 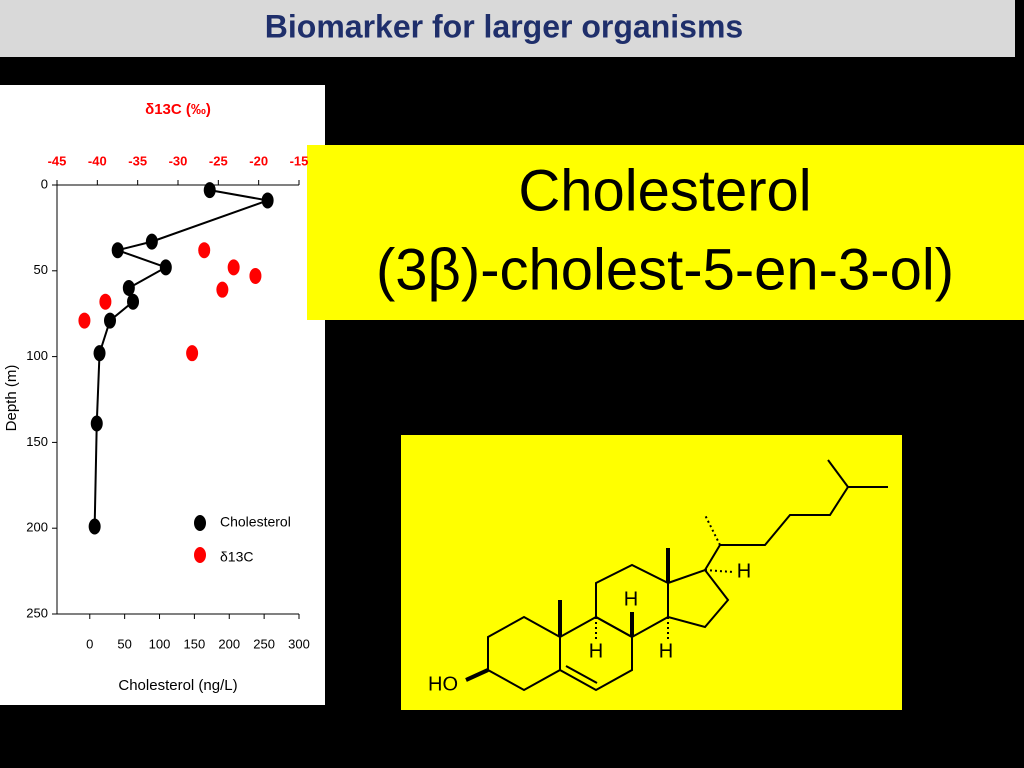 I want to click on x-tick-label: 50, so click(x=124, y=643).